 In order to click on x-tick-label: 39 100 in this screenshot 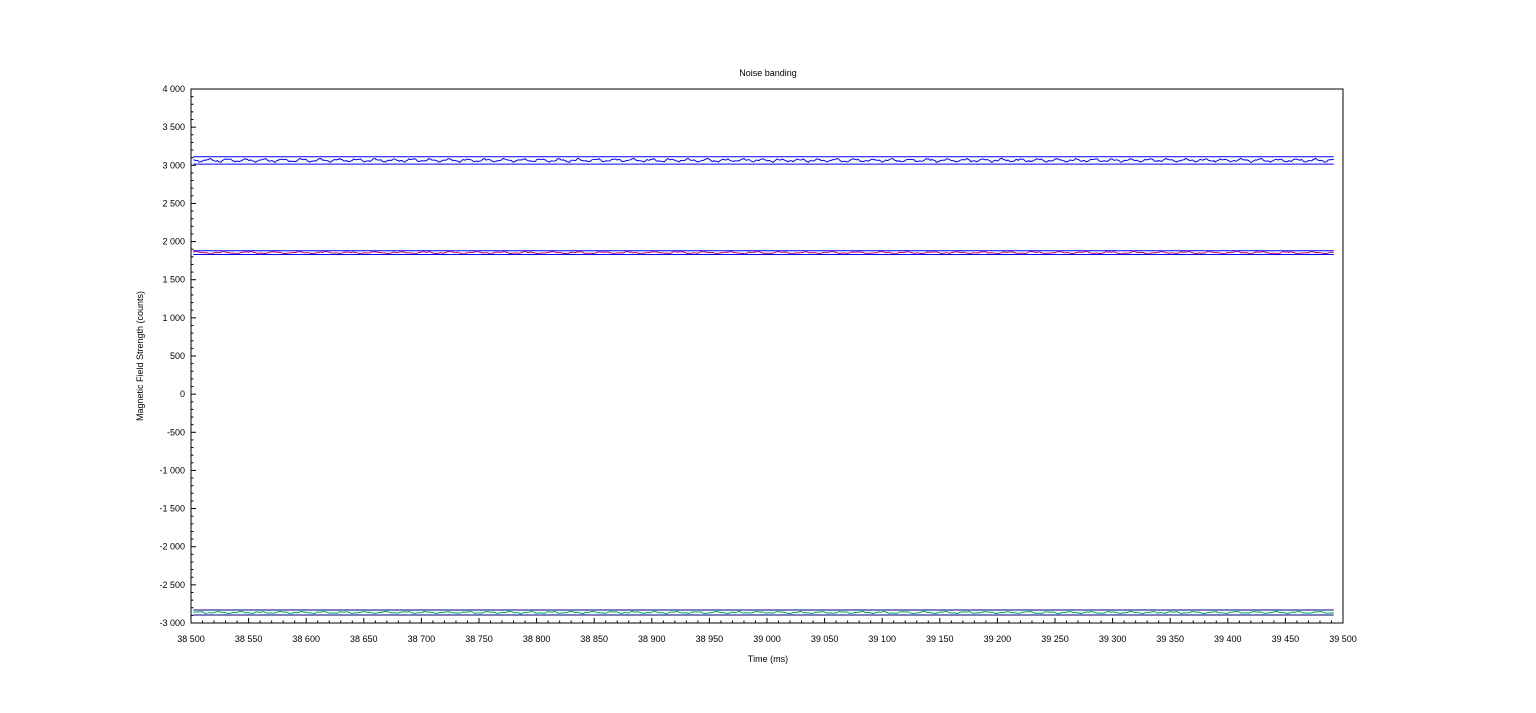, I will do `click(882, 639)`.